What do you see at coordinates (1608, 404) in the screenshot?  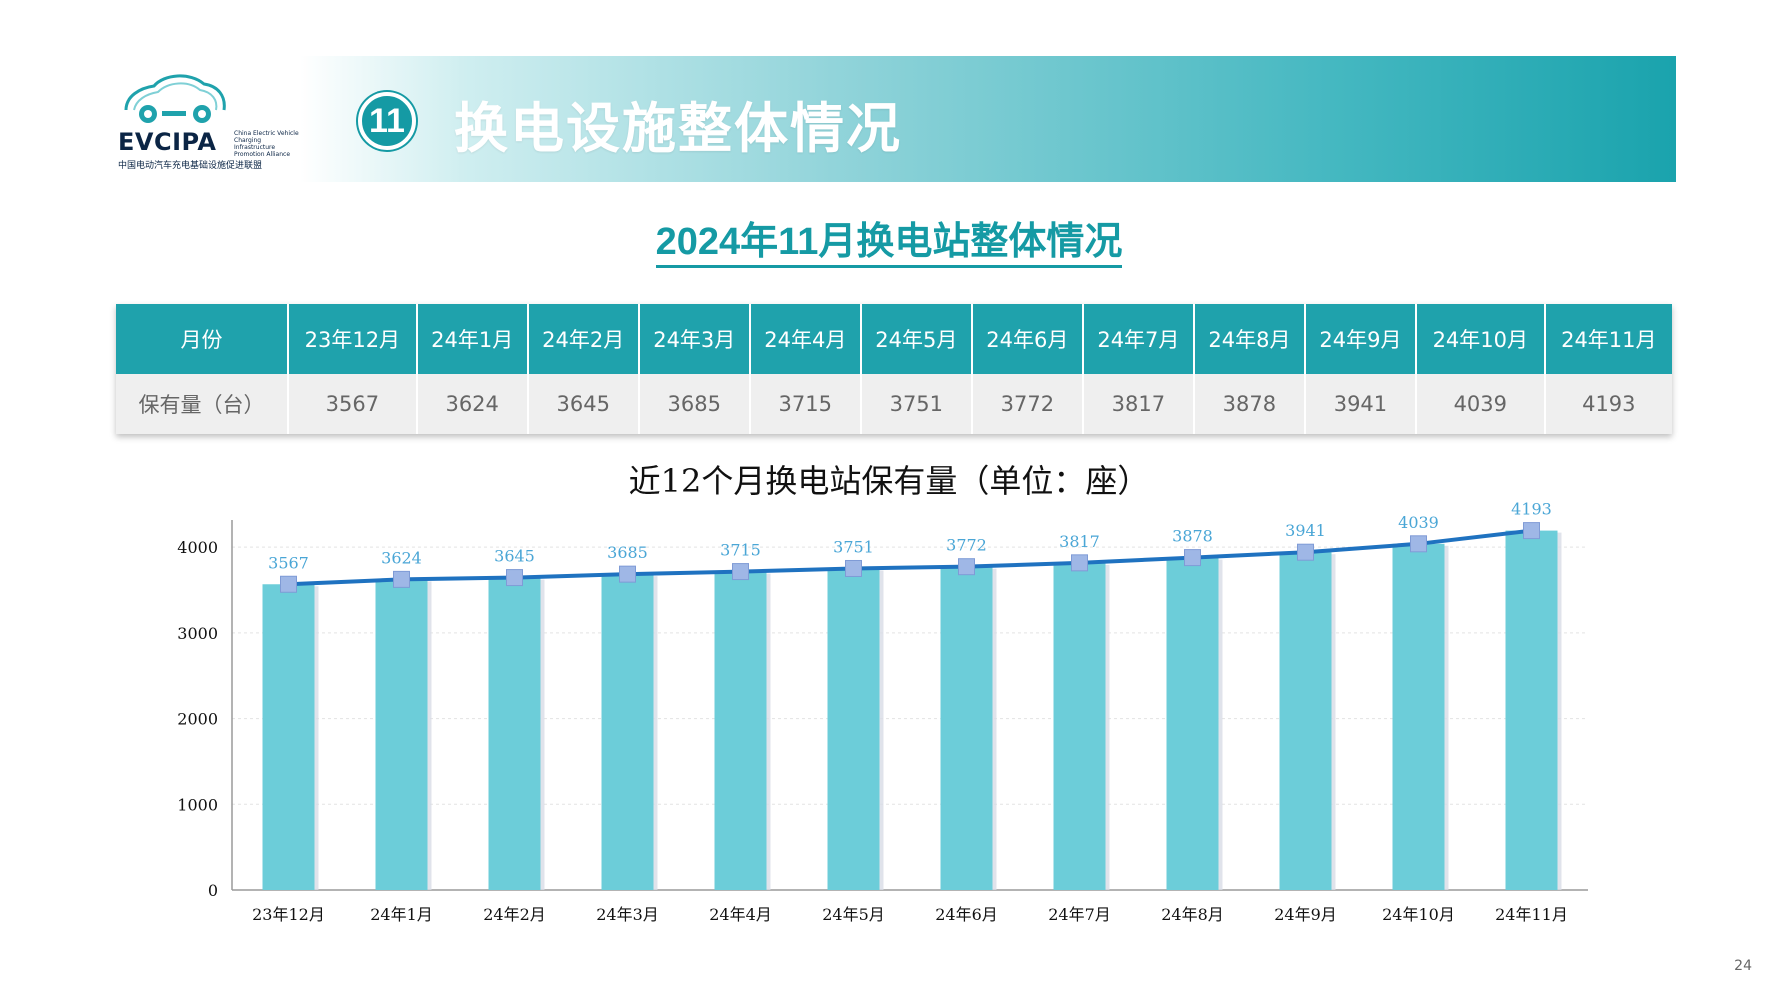 I see `table-value-cell: 4193` at bounding box center [1608, 404].